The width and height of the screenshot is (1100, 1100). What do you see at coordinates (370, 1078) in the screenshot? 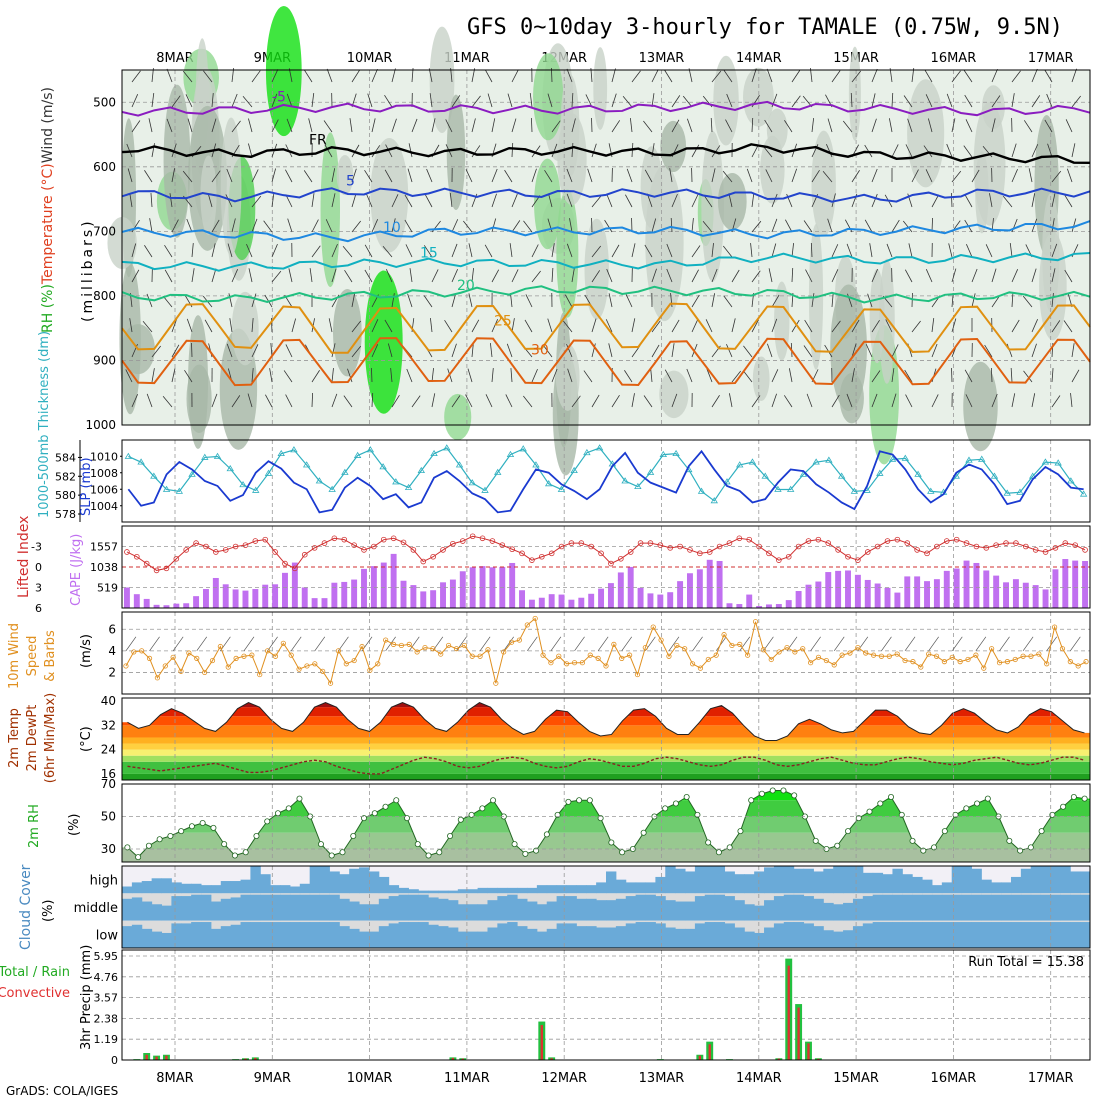
I see `day-label-bottom: 10MAR` at bounding box center [370, 1078].